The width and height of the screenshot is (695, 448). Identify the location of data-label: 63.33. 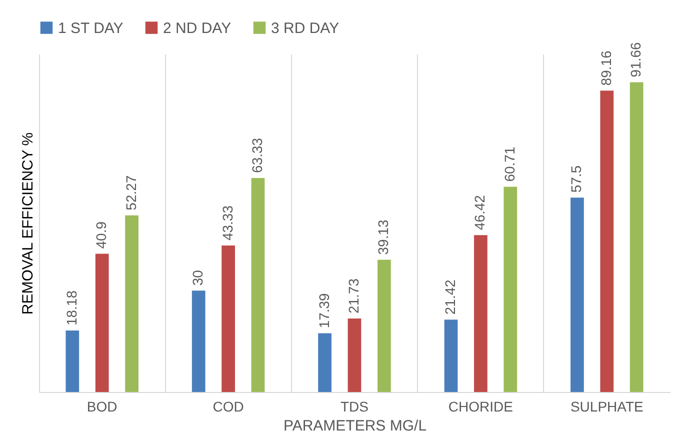
(256, 155).